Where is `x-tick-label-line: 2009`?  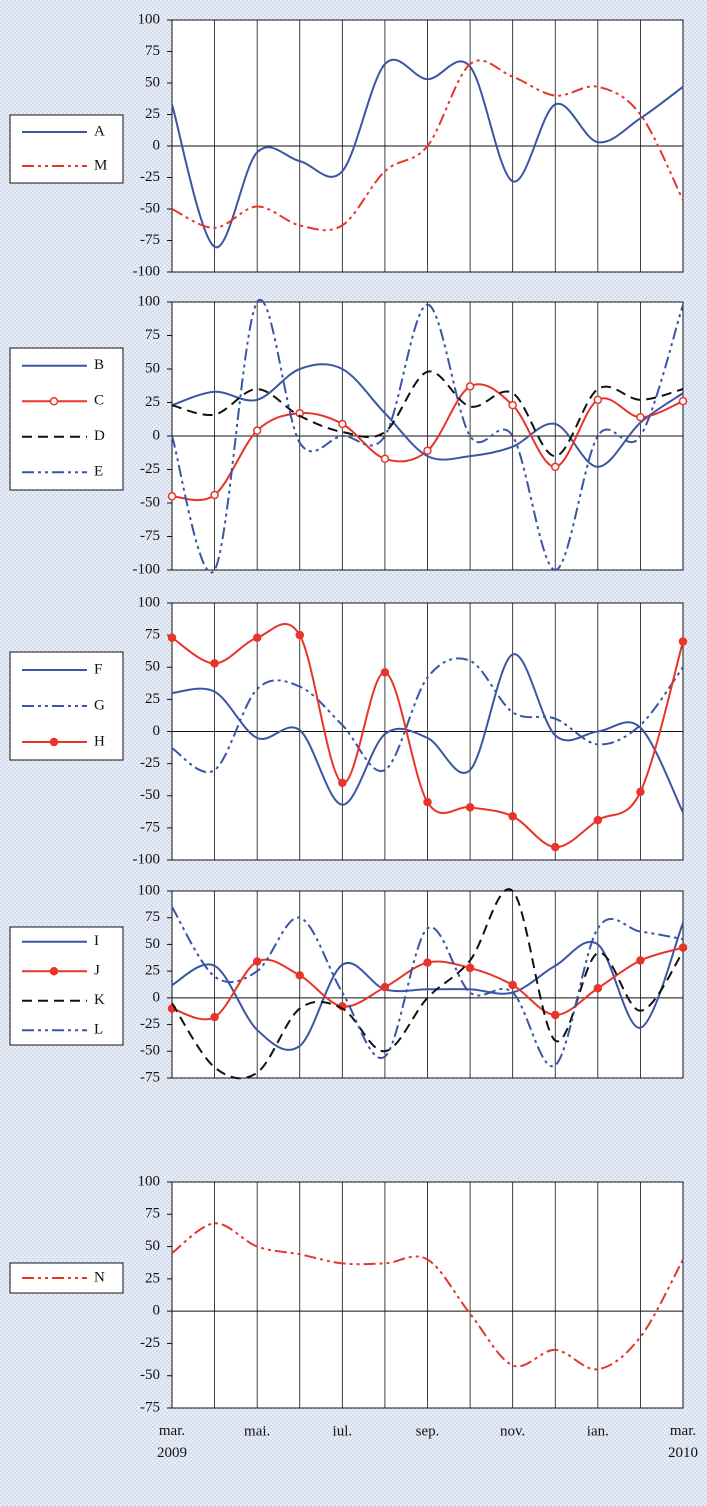
x-tick-label-line: 2009 is located at coordinates (172, 1453).